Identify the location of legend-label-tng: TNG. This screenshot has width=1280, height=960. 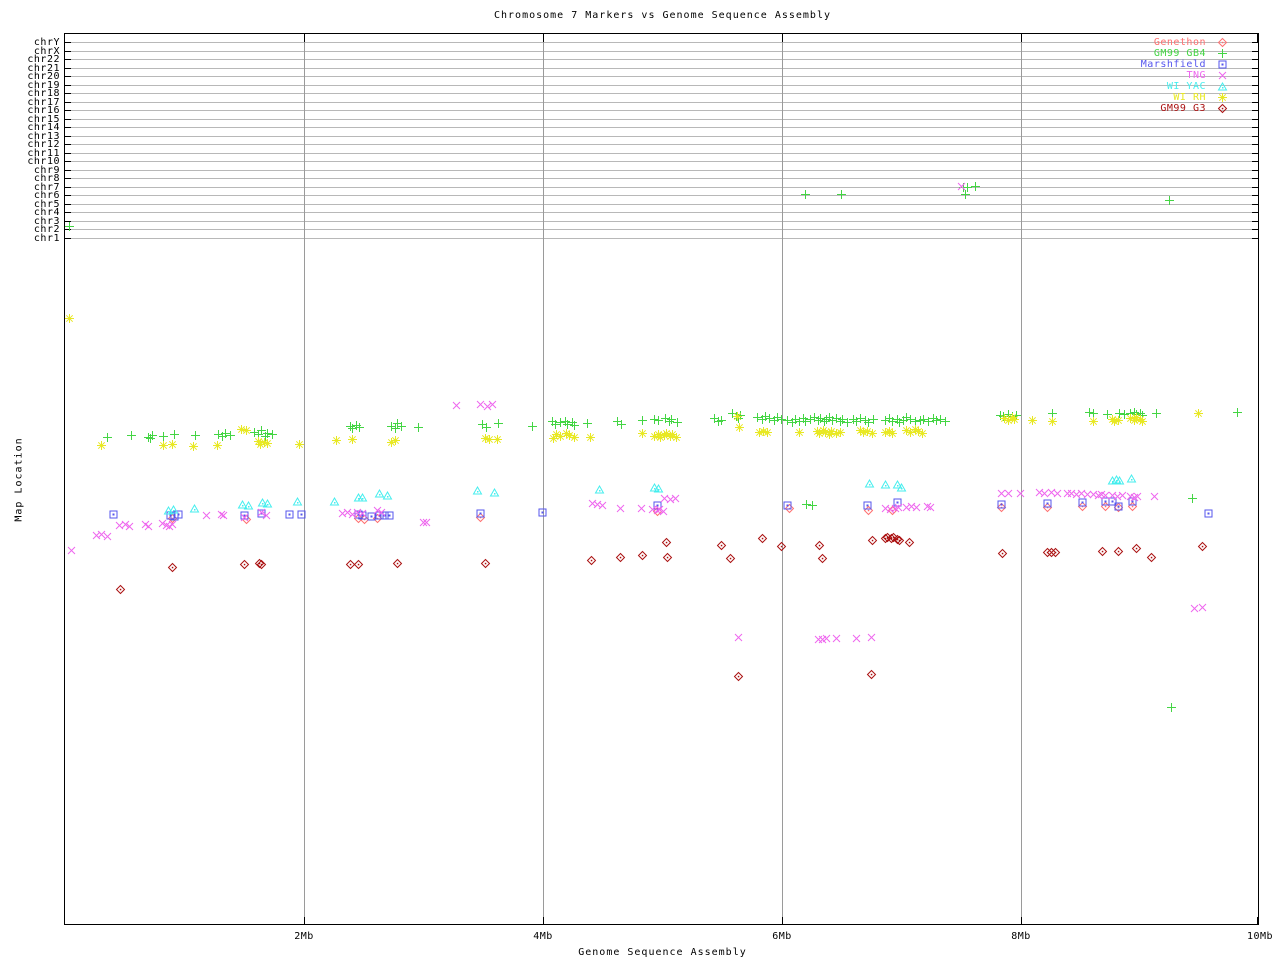
(1196, 75).